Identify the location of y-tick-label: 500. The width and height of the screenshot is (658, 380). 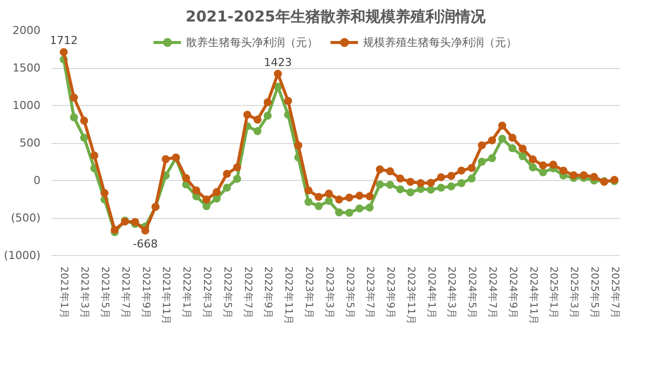
(30, 143).